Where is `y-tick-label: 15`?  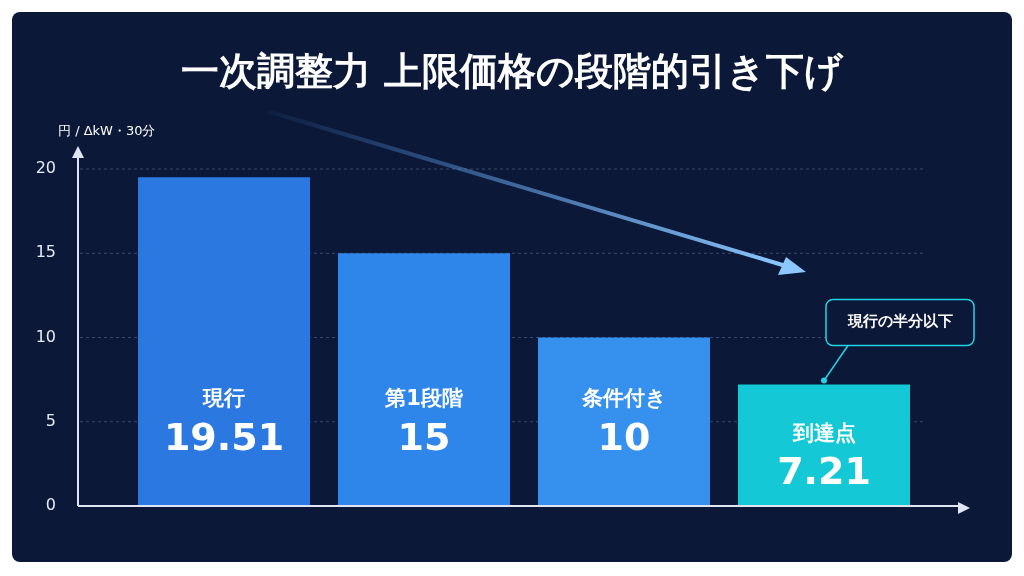 y-tick-label: 15 is located at coordinates (45, 252).